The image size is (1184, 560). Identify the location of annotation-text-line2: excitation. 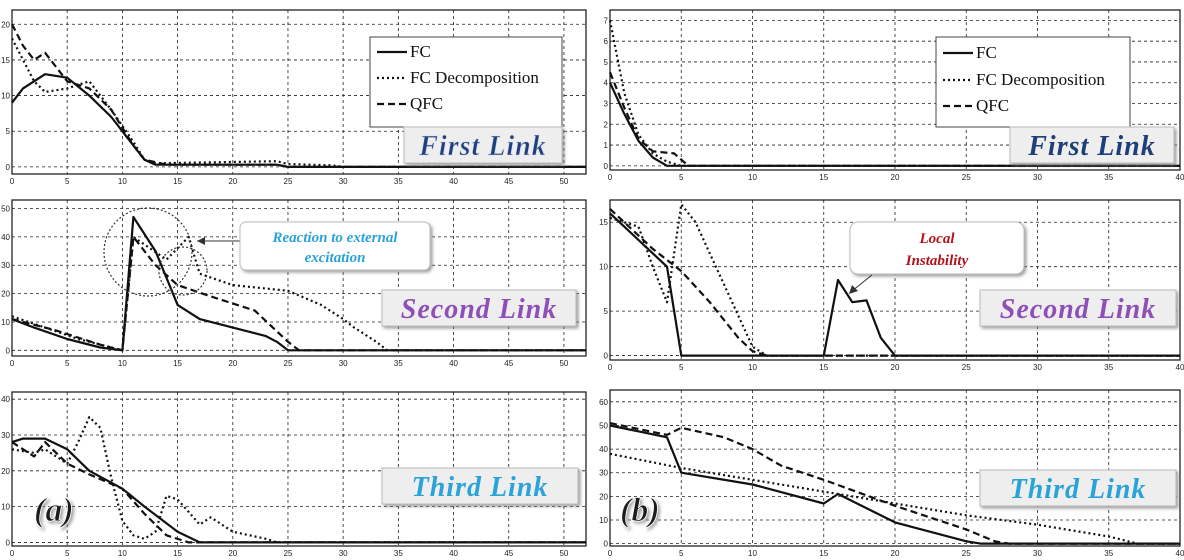
(335, 258).